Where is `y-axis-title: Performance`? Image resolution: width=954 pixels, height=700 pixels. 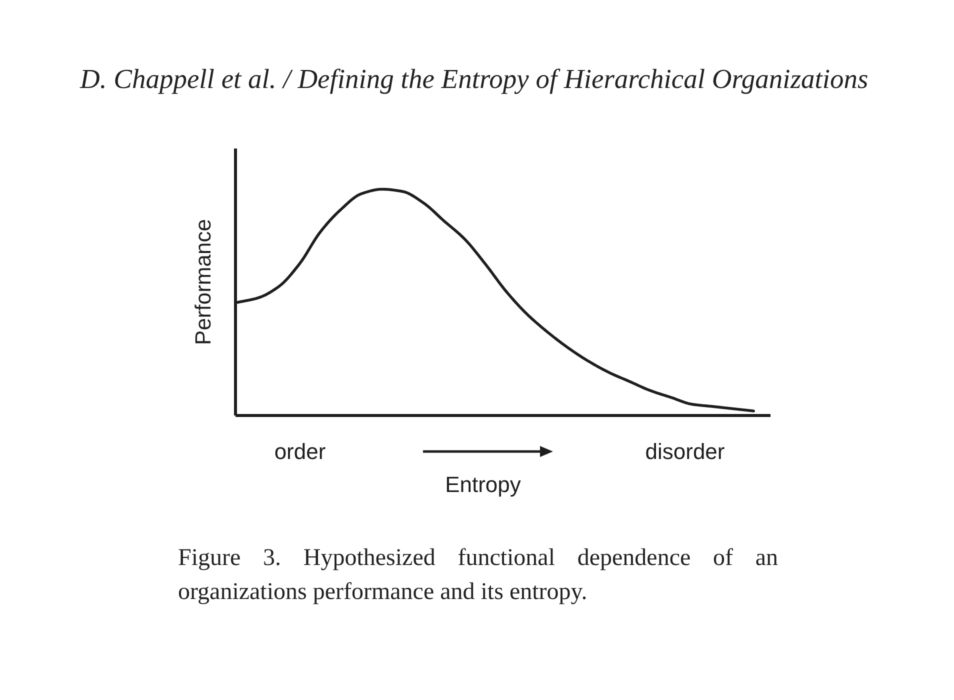 y-axis-title: Performance is located at coordinates (203, 282).